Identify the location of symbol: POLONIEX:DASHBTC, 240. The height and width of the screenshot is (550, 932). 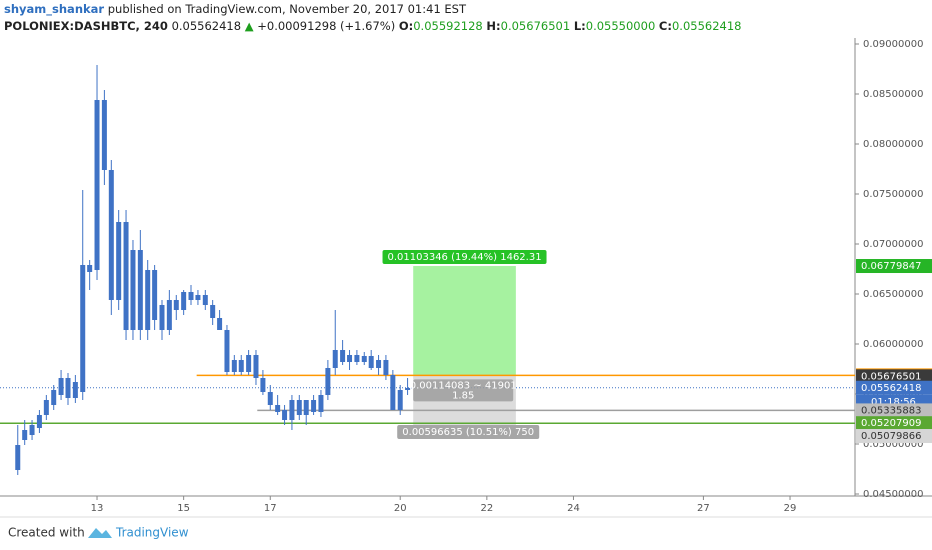
(86, 26).